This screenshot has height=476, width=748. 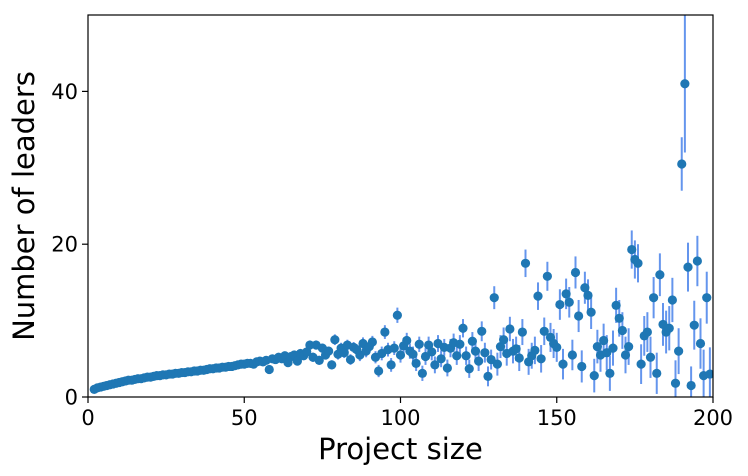 What do you see at coordinates (400, 418) in the screenshot?
I see `x-tick-label-100: 100` at bounding box center [400, 418].